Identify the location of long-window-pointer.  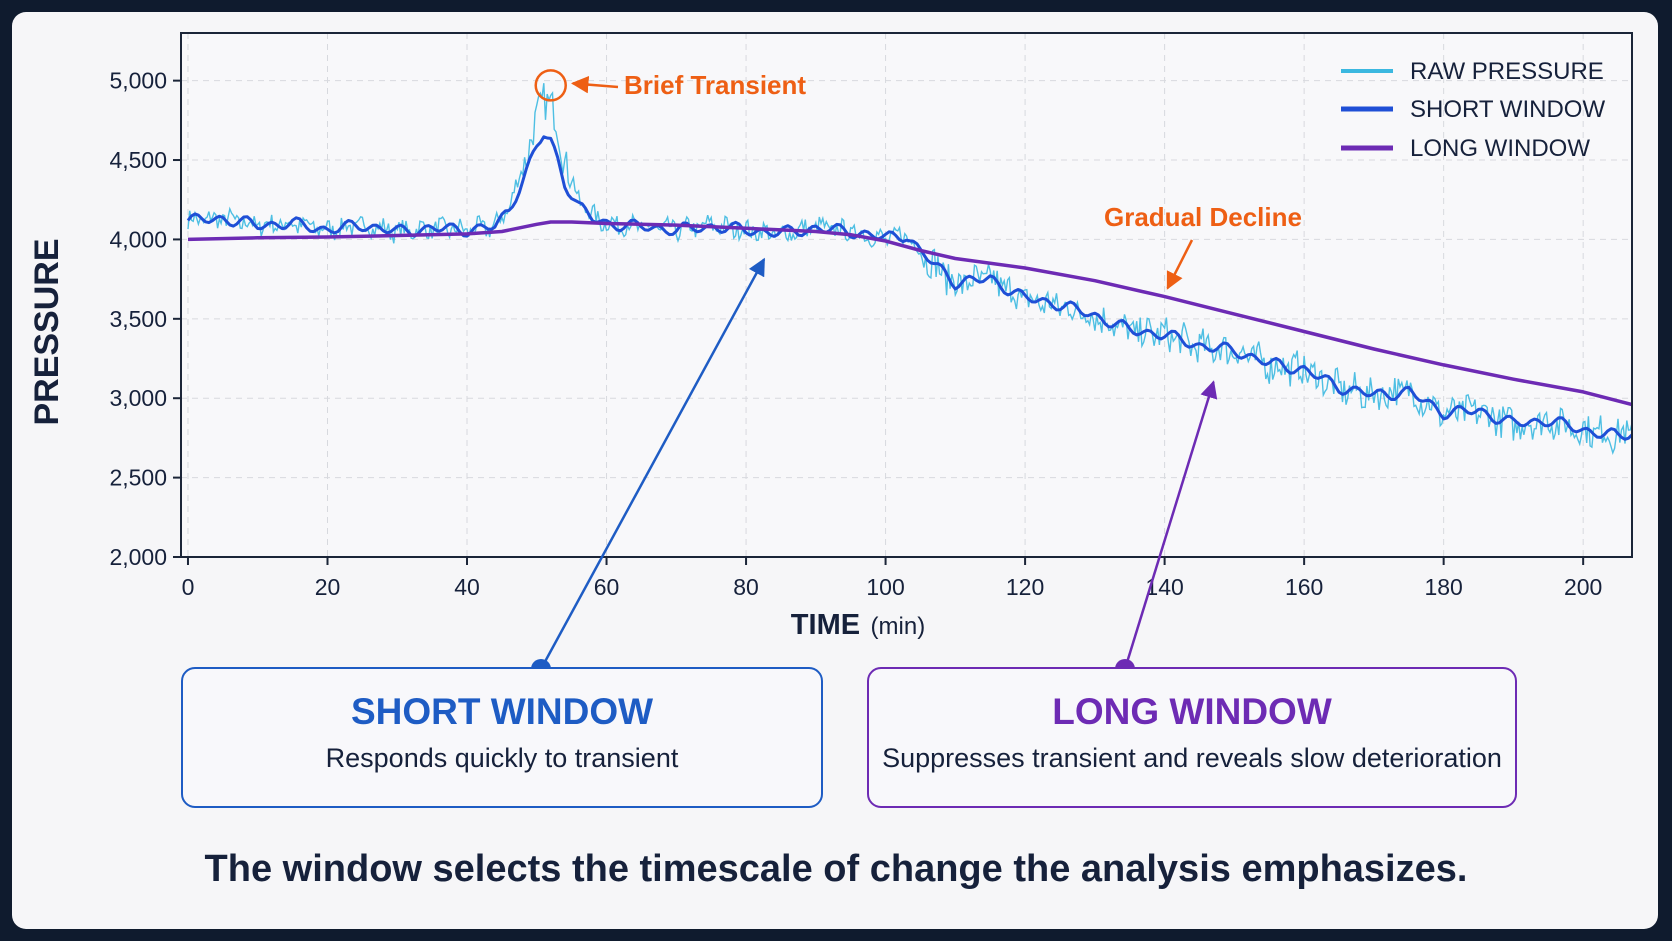
(1170, 525).